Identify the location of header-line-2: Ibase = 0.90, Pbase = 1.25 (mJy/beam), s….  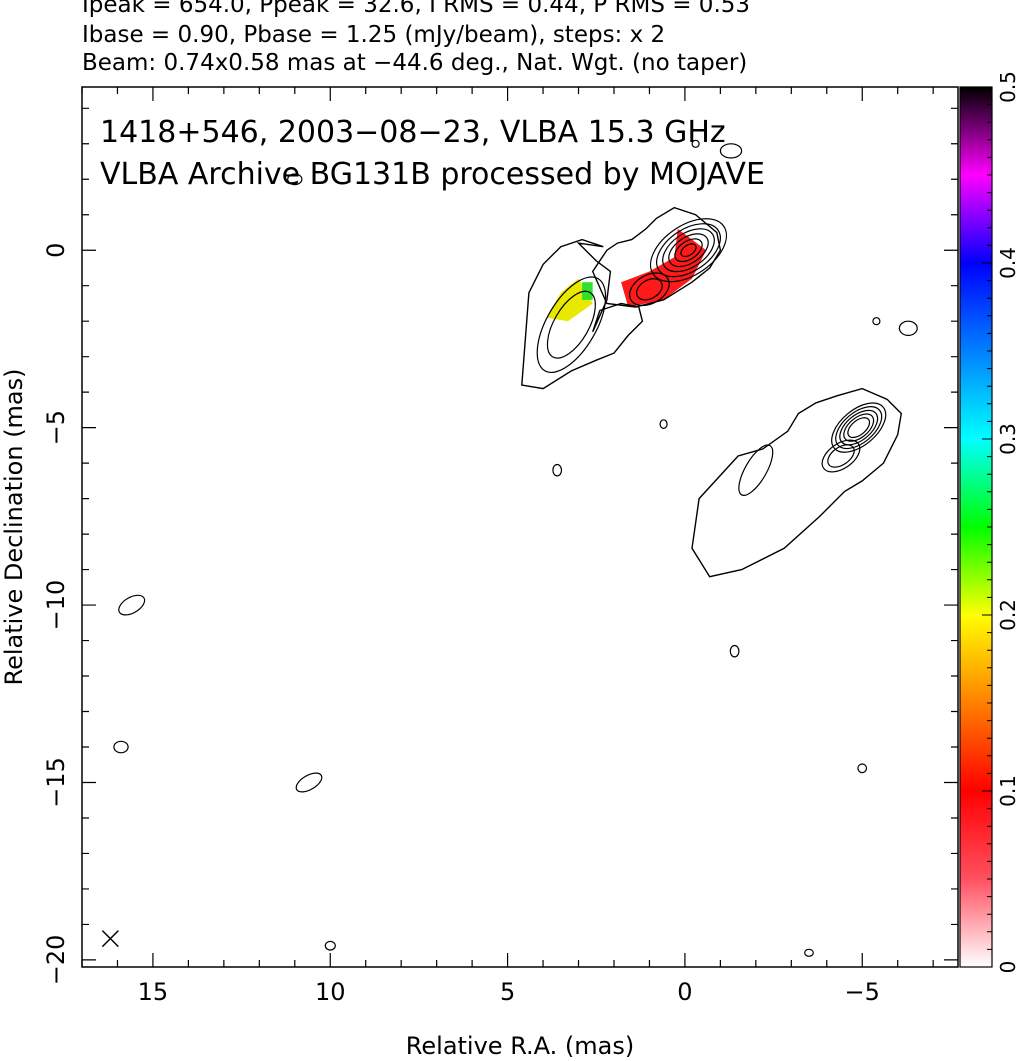
(374, 35).